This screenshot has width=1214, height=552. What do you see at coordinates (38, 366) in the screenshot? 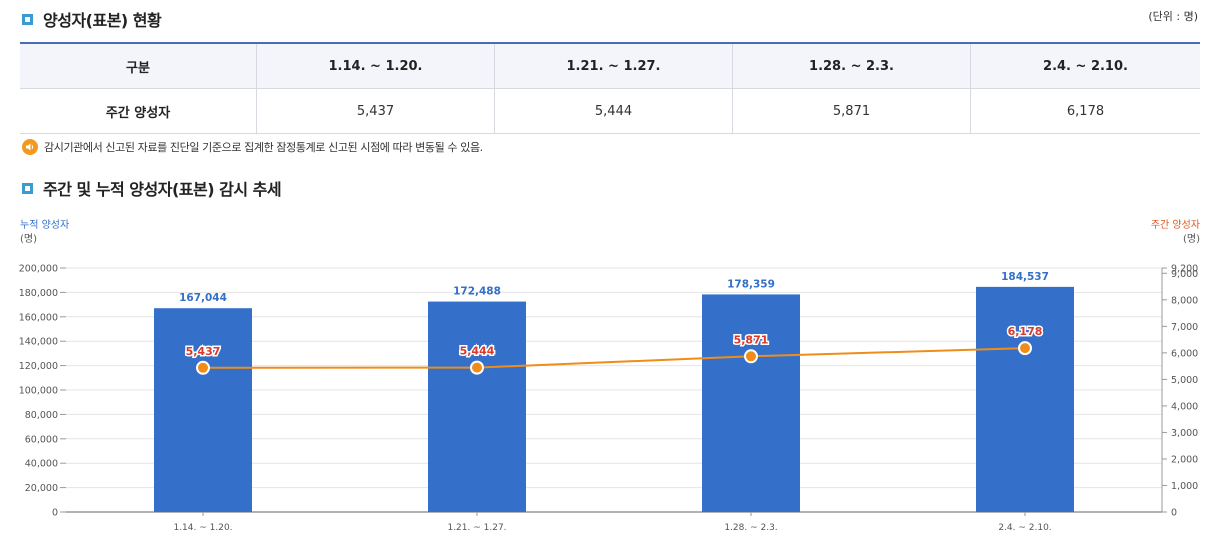
I see `left-tick-label: 120,000` at bounding box center [38, 366].